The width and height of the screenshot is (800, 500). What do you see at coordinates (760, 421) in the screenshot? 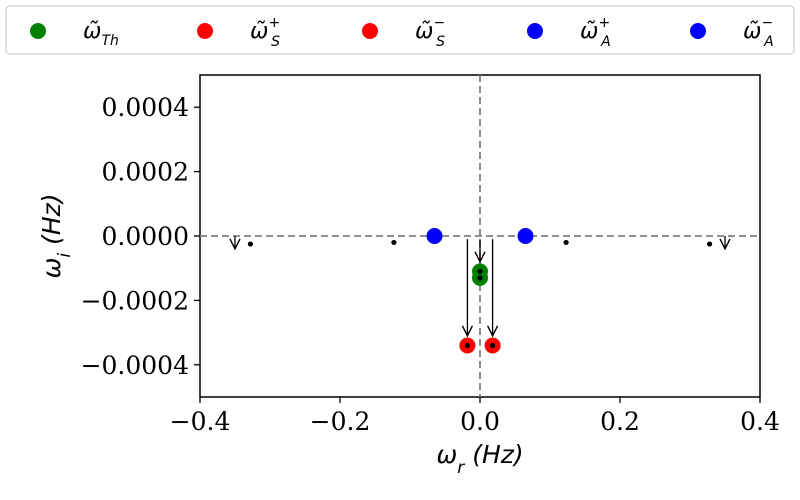
I see `x-tick-label: 0.4` at bounding box center [760, 421].